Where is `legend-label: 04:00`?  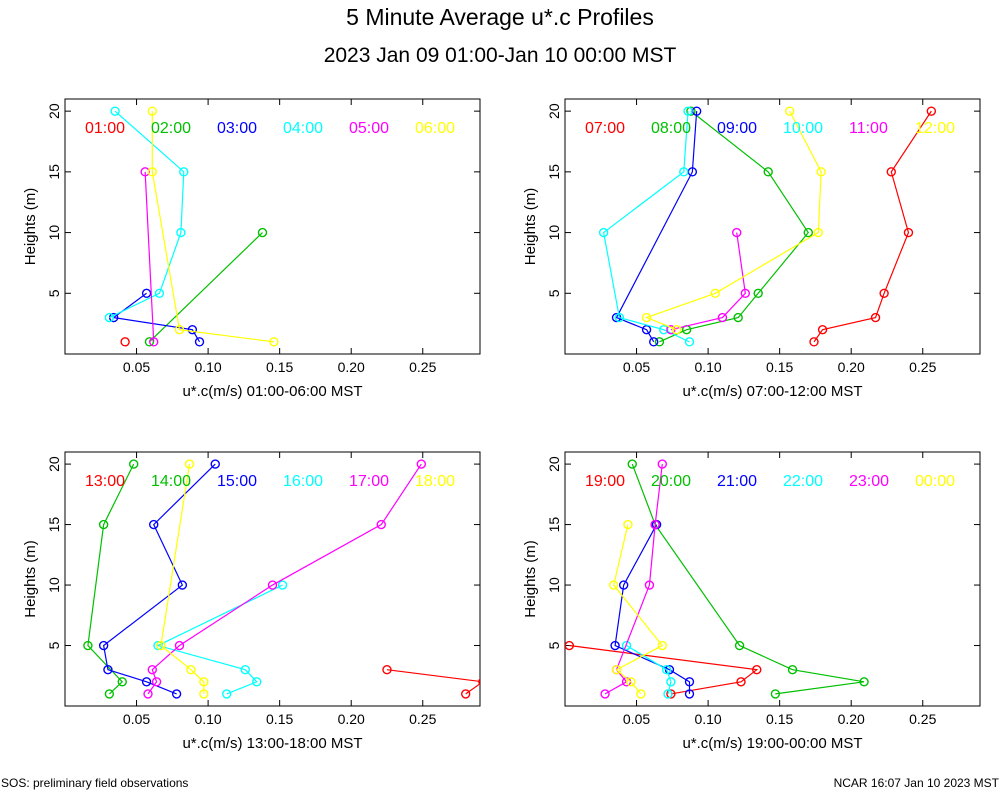 legend-label: 04:00 is located at coordinates (303, 128).